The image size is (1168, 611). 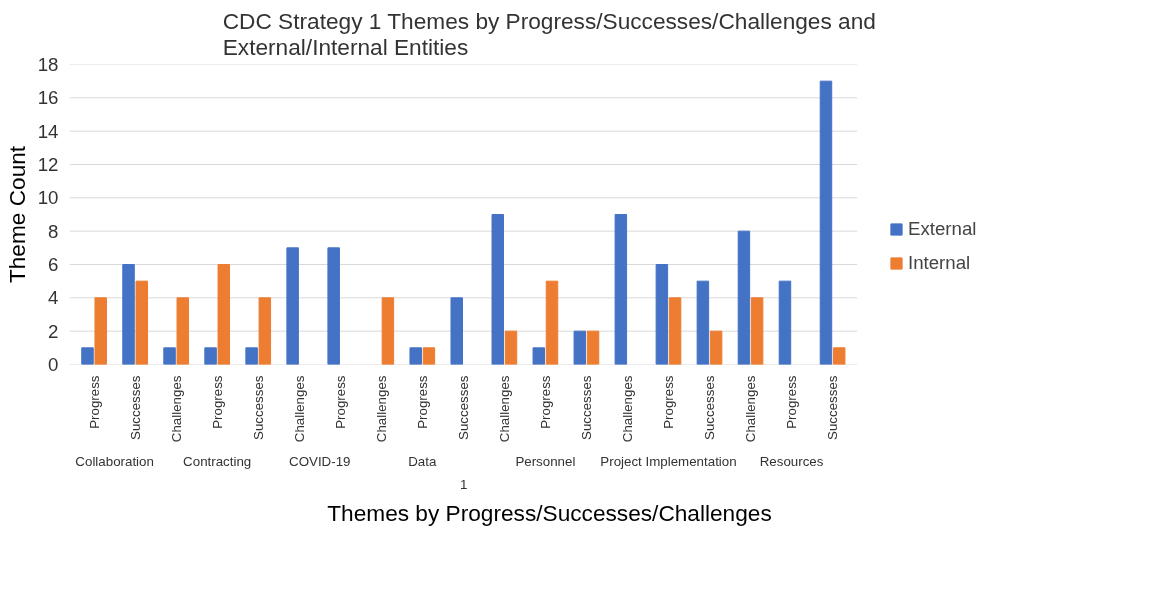 I want to click on text: Resources, so click(x=791, y=461).